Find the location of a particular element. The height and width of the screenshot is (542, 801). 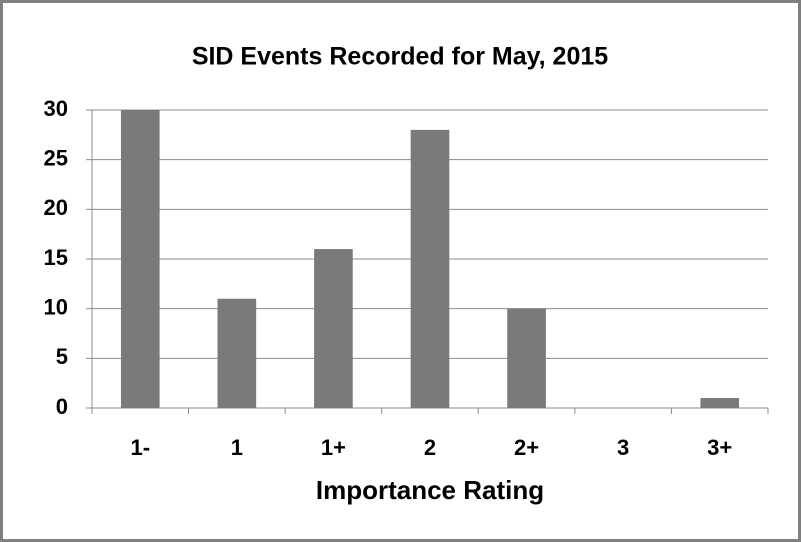

x-axis-title: Importance Rating is located at coordinates (430, 490).